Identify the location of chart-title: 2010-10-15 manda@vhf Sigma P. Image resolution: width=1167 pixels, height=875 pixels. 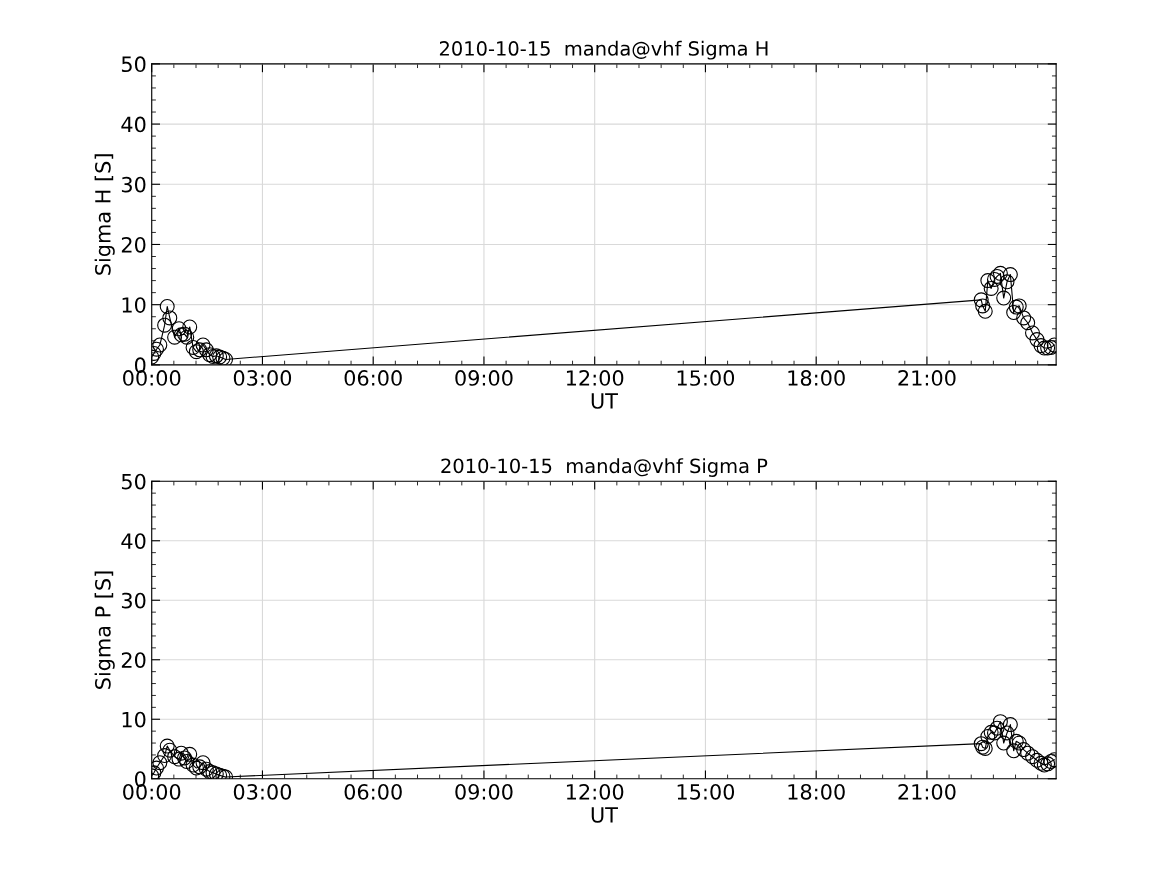
(604, 467).